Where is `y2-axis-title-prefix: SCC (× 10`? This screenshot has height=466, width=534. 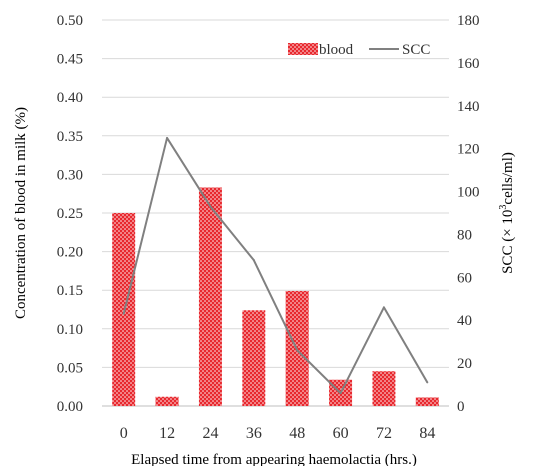
y2-axis-title-prefix: SCC (× 10 is located at coordinates (508, 242).